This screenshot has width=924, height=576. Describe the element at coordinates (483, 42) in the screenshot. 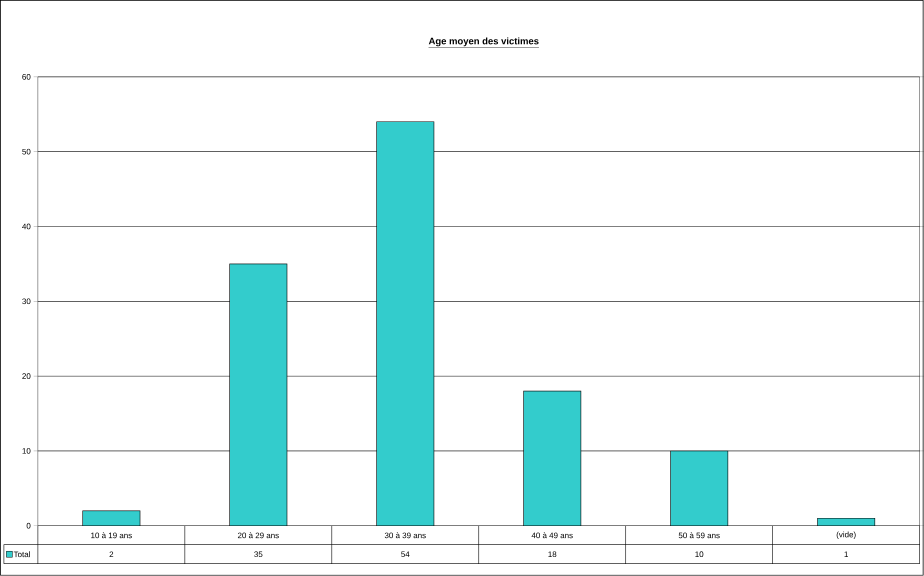

I see `chart-title: Age moyen des victimes` at that location.